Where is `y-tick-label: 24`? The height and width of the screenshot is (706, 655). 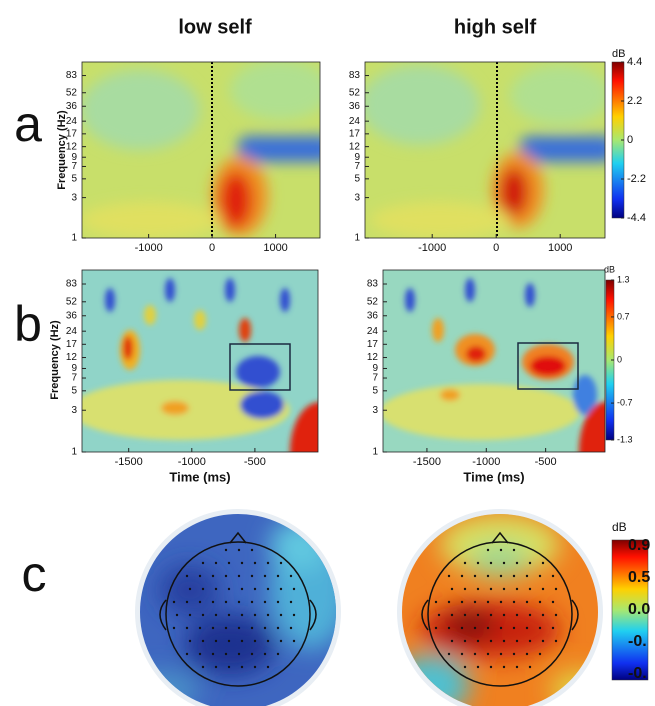
y-tick-label: 24 is located at coordinates (355, 121).